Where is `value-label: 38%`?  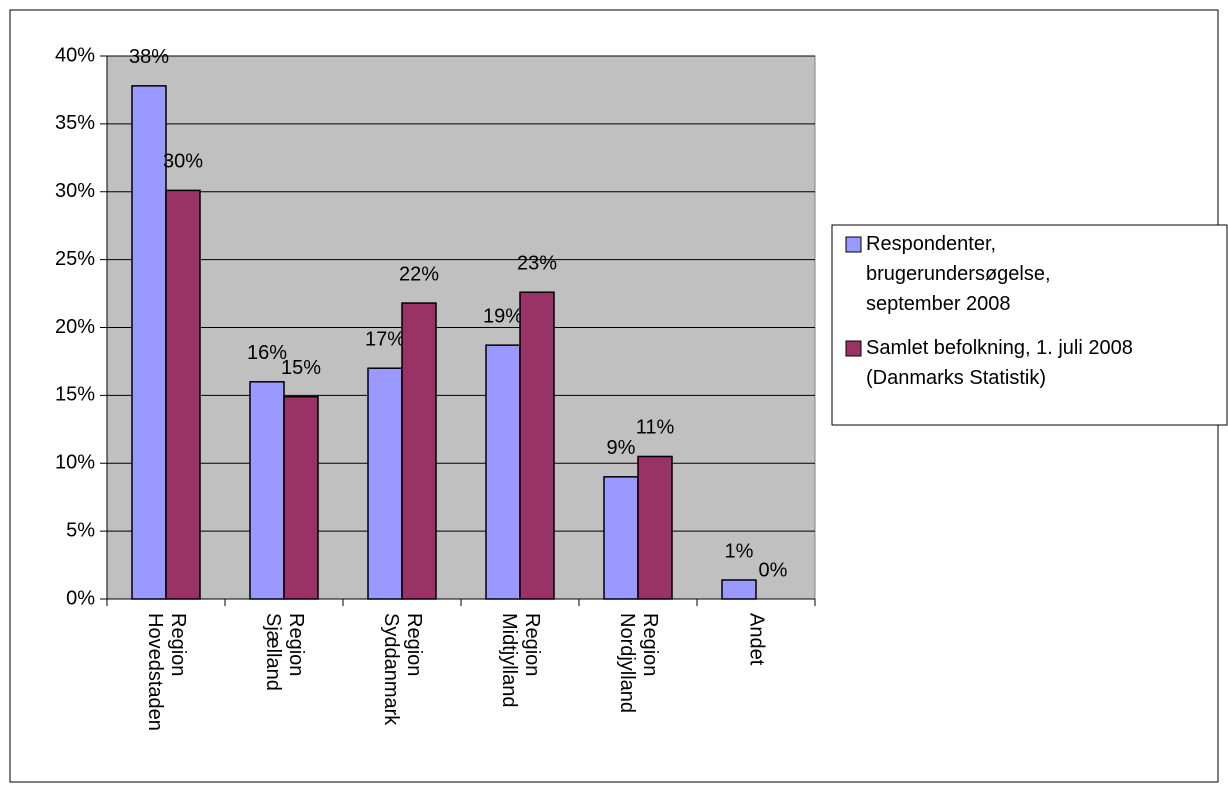
value-label: 38% is located at coordinates (149, 57).